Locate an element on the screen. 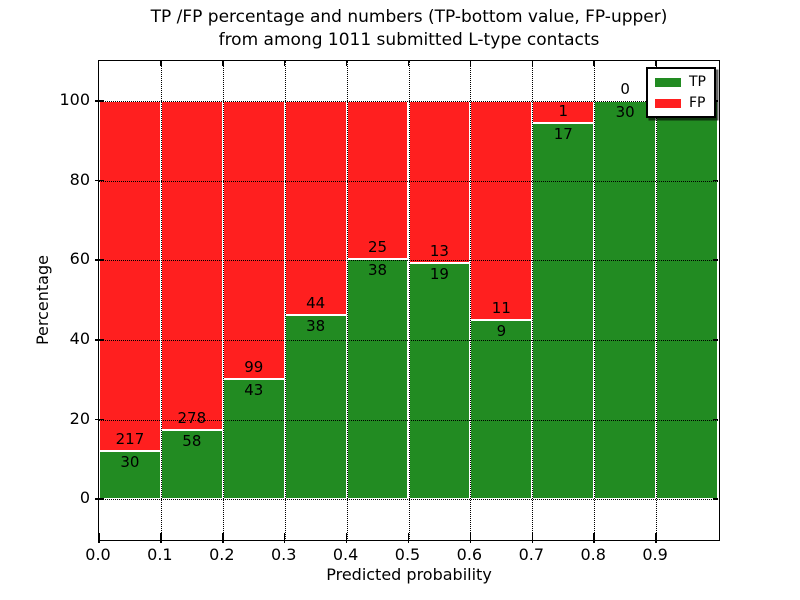 The height and width of the screenshot is (600, 800). x-tick-label: 0.6 is located at coordinates (469, 554).